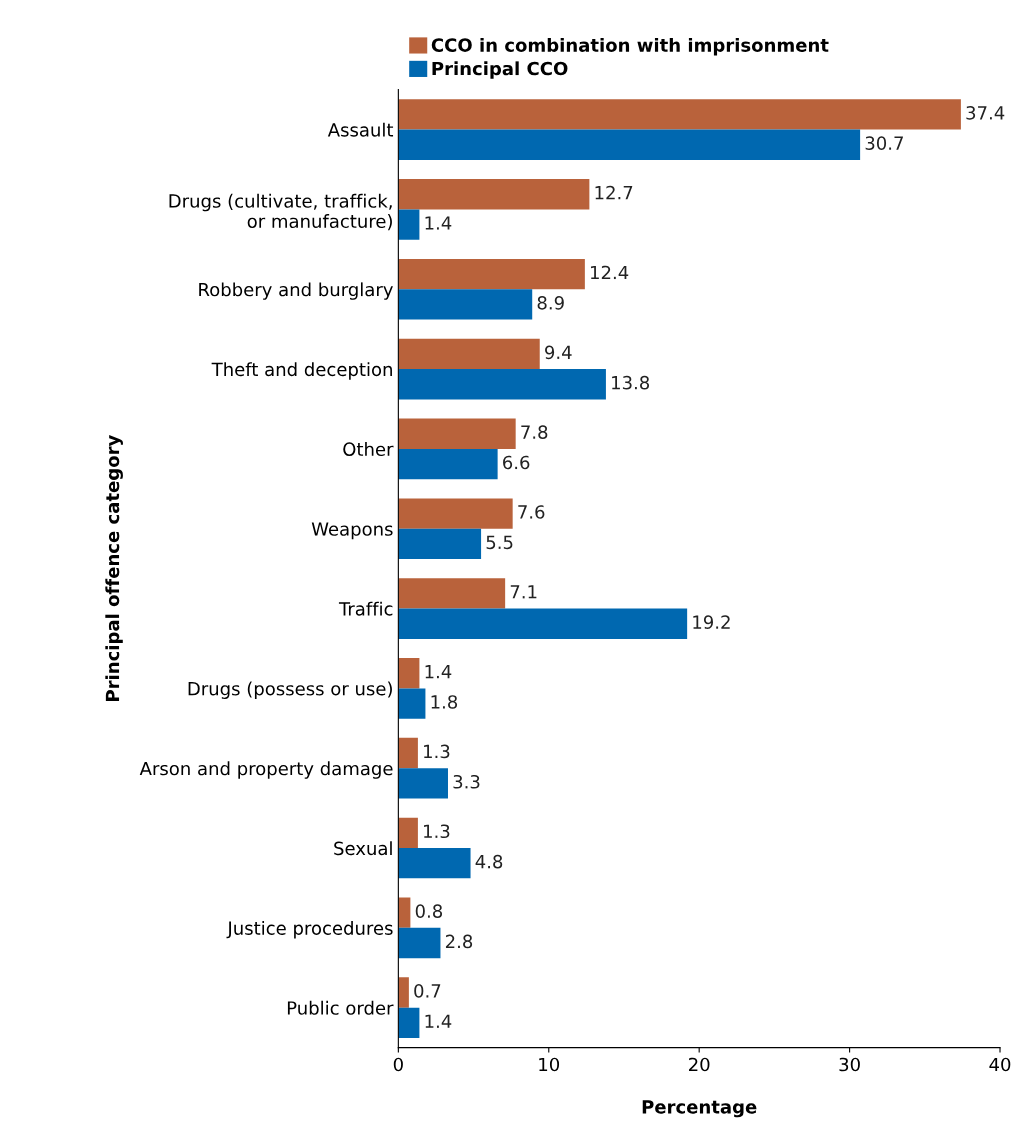  I want to click on data-label: 13.8, so click(631, 382).